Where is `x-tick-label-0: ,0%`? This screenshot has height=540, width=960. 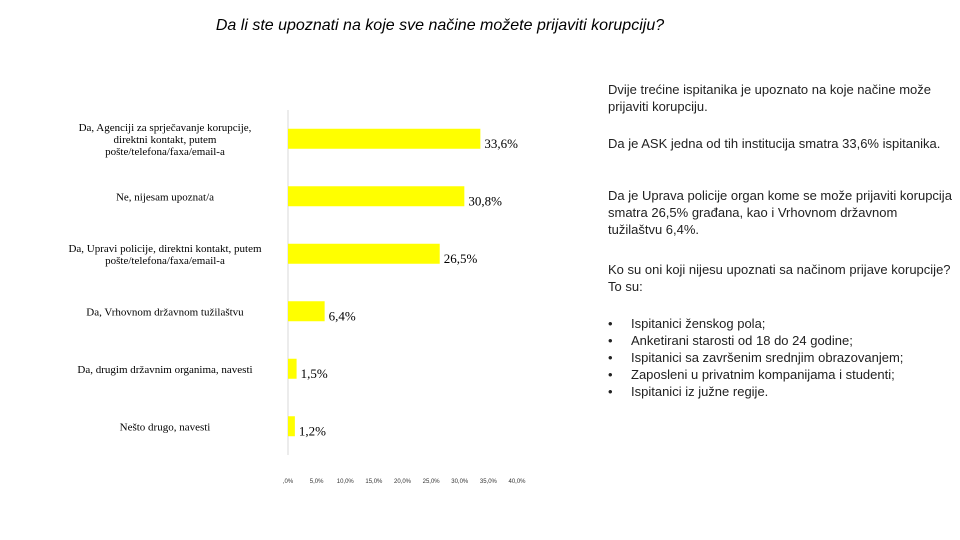
x-tick-label-0: ,0% is located at coordinates (288, 482).